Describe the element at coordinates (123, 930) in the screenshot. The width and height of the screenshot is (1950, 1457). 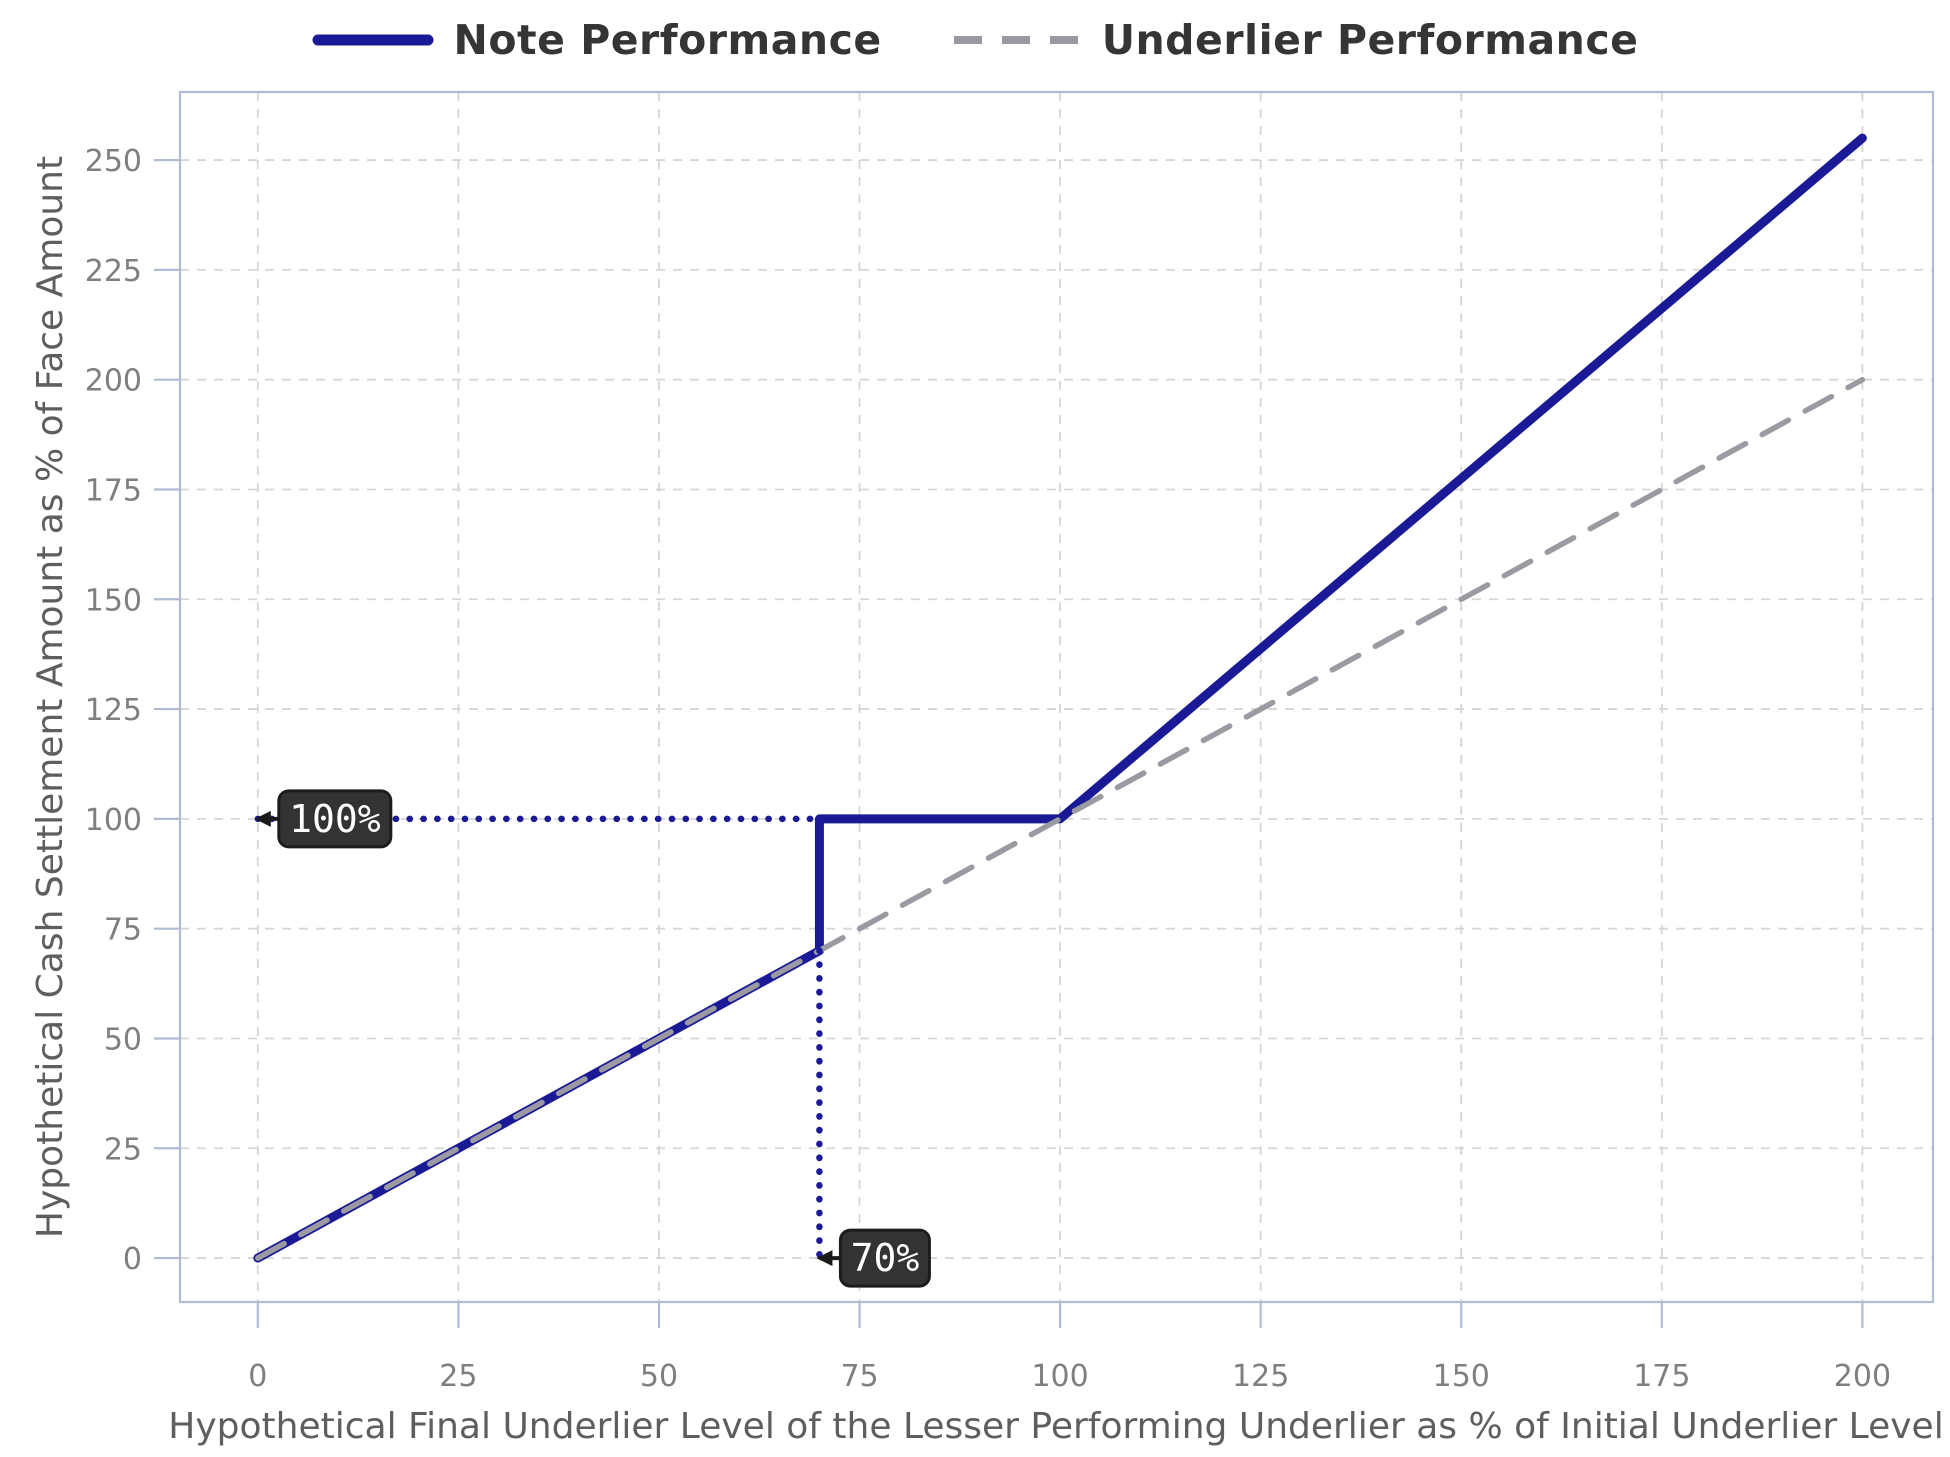
I see `y-tick-label: 75` at that location.